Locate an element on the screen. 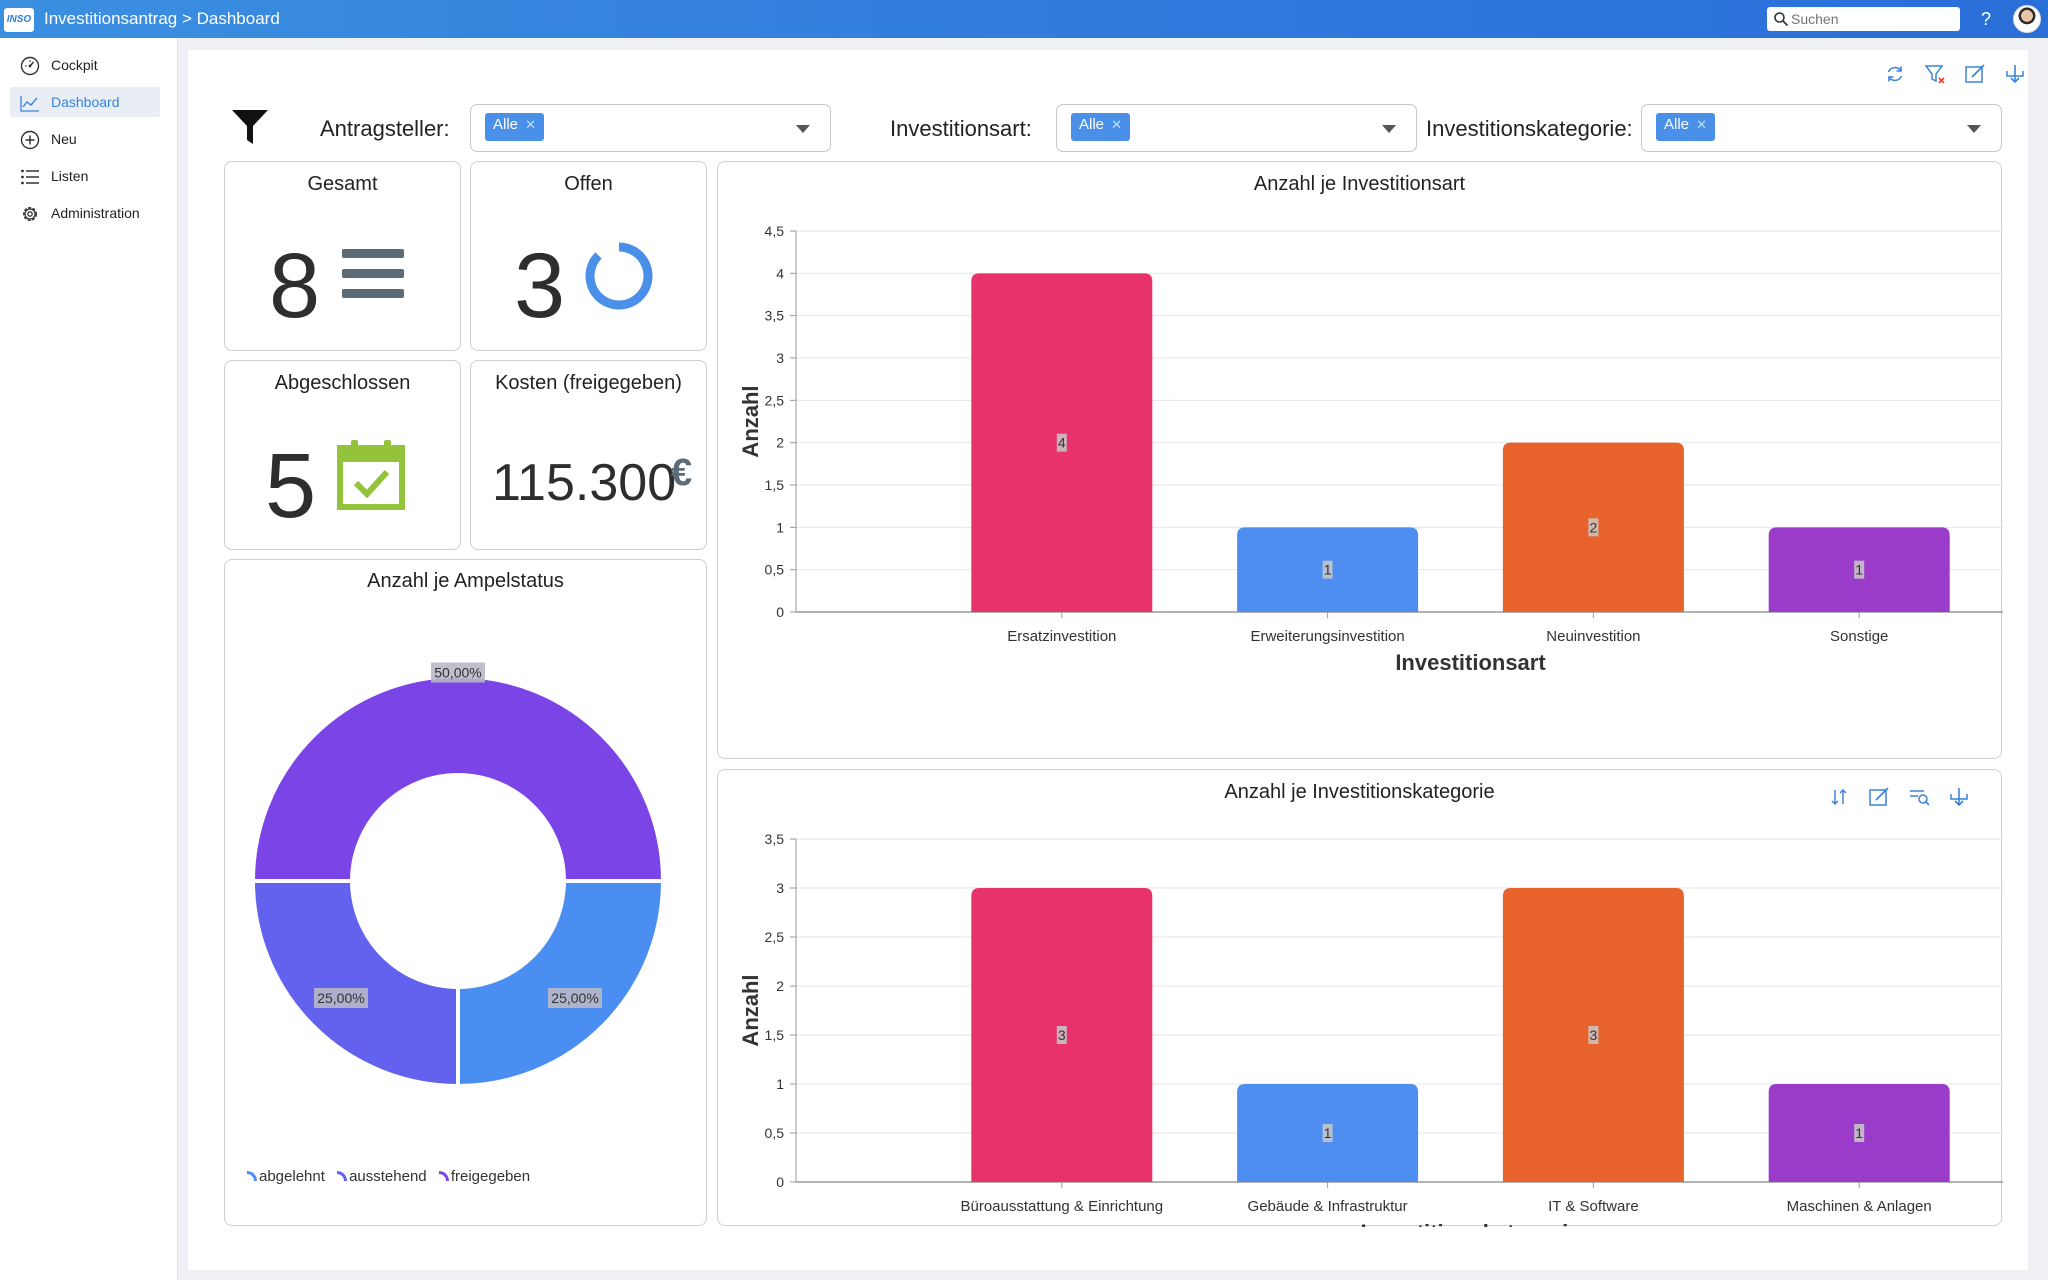 The width and height of the screenshot is (2048, 1280). investitionsart-select: Alle ✕ is located at coordinates (1236, 128).